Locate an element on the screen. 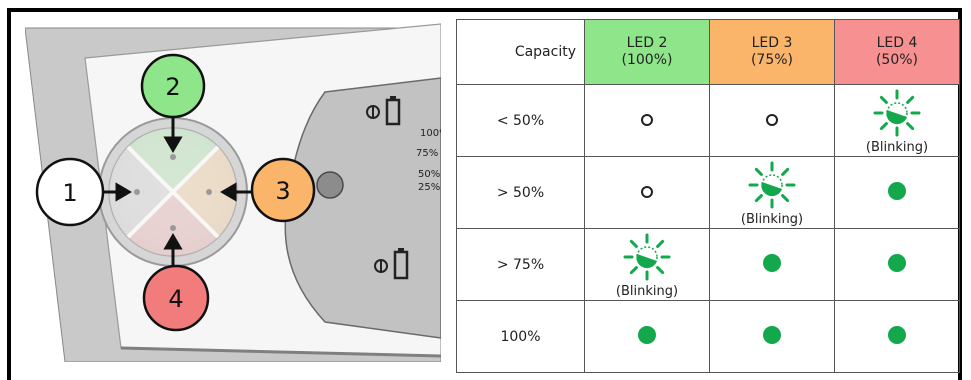 This screenshot has width=971, height=380. callout-4: 4 is located at coordinates (176, 298).